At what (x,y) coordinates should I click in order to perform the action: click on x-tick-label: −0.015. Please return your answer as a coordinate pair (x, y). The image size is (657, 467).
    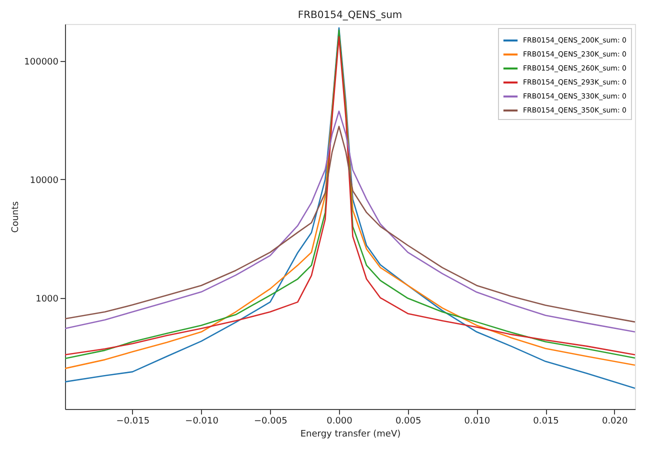
    Looking at the image, I should click on (133, 421).